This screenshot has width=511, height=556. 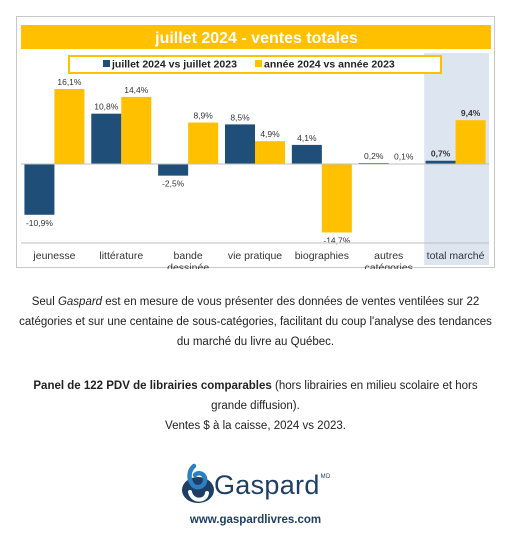 I want to click on data-label-1-3: 8,5%, so click(x=240, y=117).